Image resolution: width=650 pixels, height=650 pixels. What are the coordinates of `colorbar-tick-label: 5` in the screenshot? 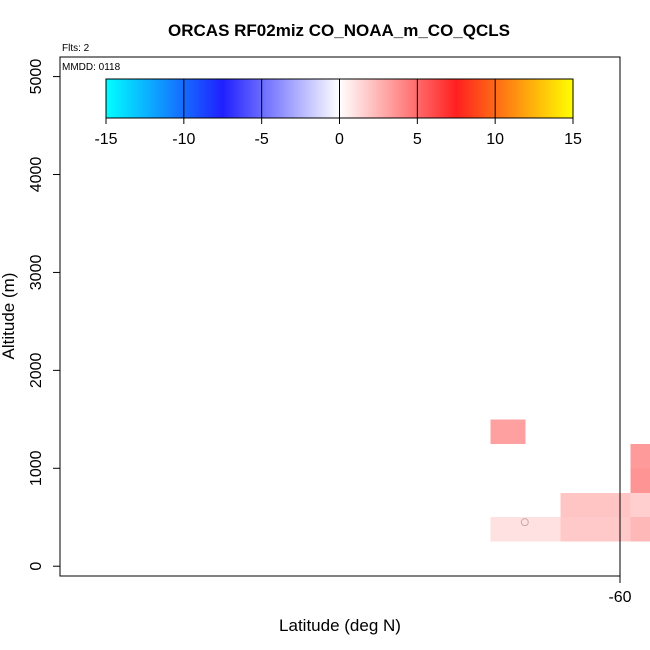 It's located at (417, 139).